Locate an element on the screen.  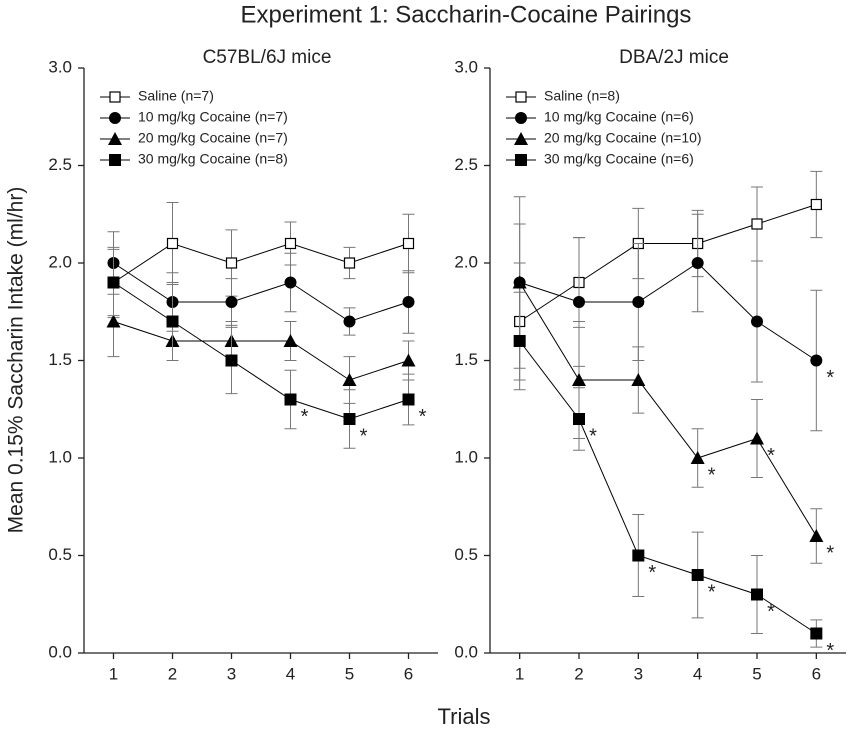
y-tick-label: 3.0 is located at coordinates (466, 66).